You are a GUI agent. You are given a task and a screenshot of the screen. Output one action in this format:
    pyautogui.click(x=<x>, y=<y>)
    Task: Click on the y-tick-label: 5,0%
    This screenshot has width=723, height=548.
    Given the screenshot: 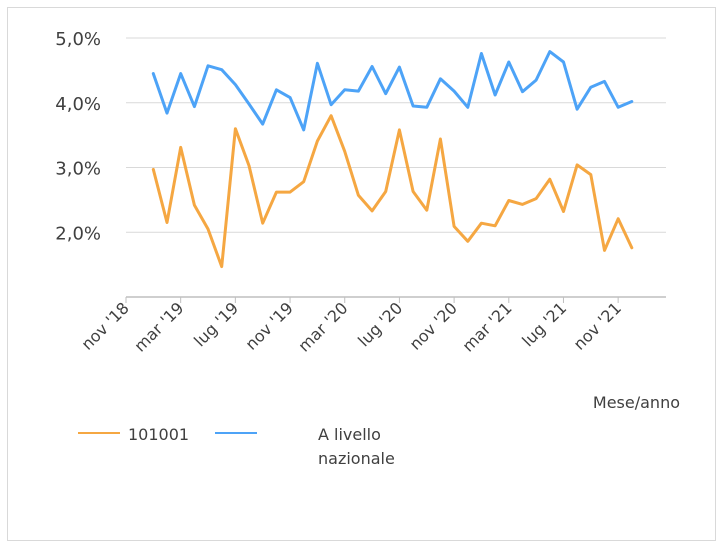 What is the action you would take?
    pyautogui.click(x=78, y=39)
    